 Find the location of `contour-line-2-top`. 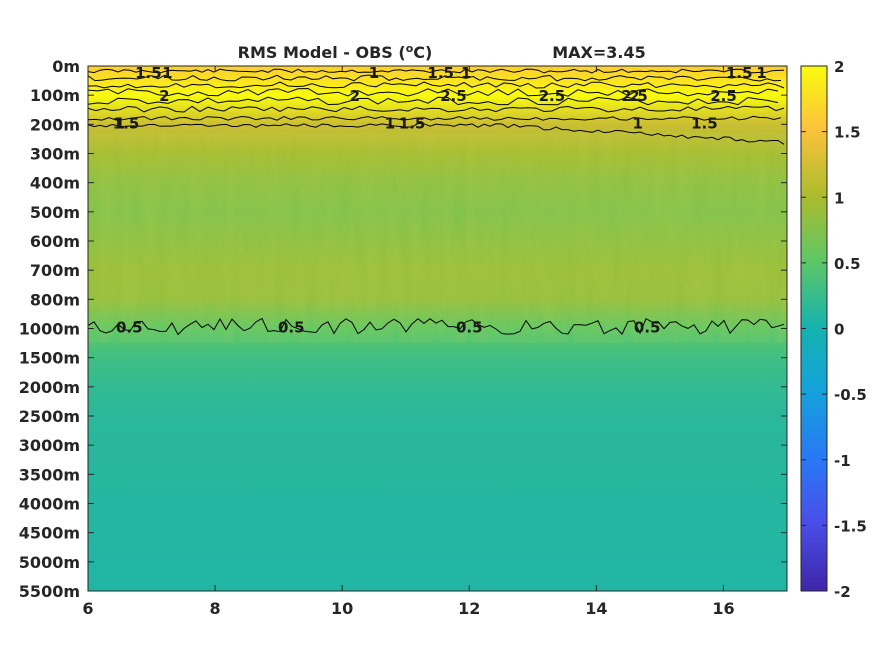

contour-line-2-top is located at coordinates (436, 85).